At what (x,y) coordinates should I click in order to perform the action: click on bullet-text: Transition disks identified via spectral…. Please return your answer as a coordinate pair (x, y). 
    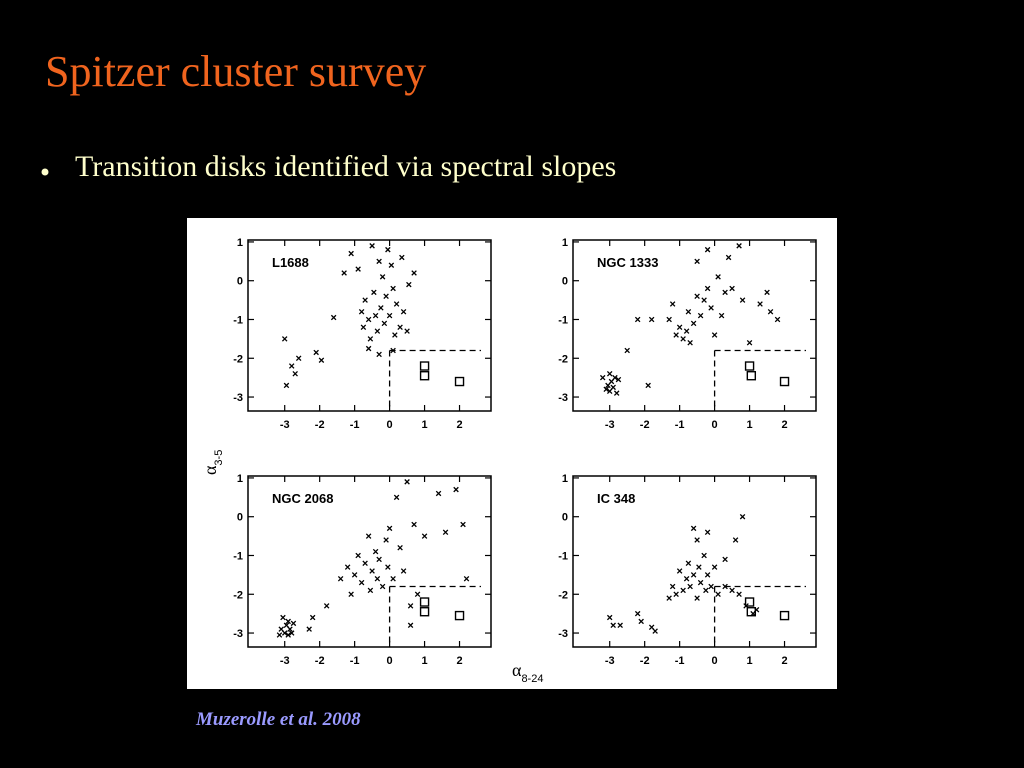
    Looking at the image, I should click on (345, 166).